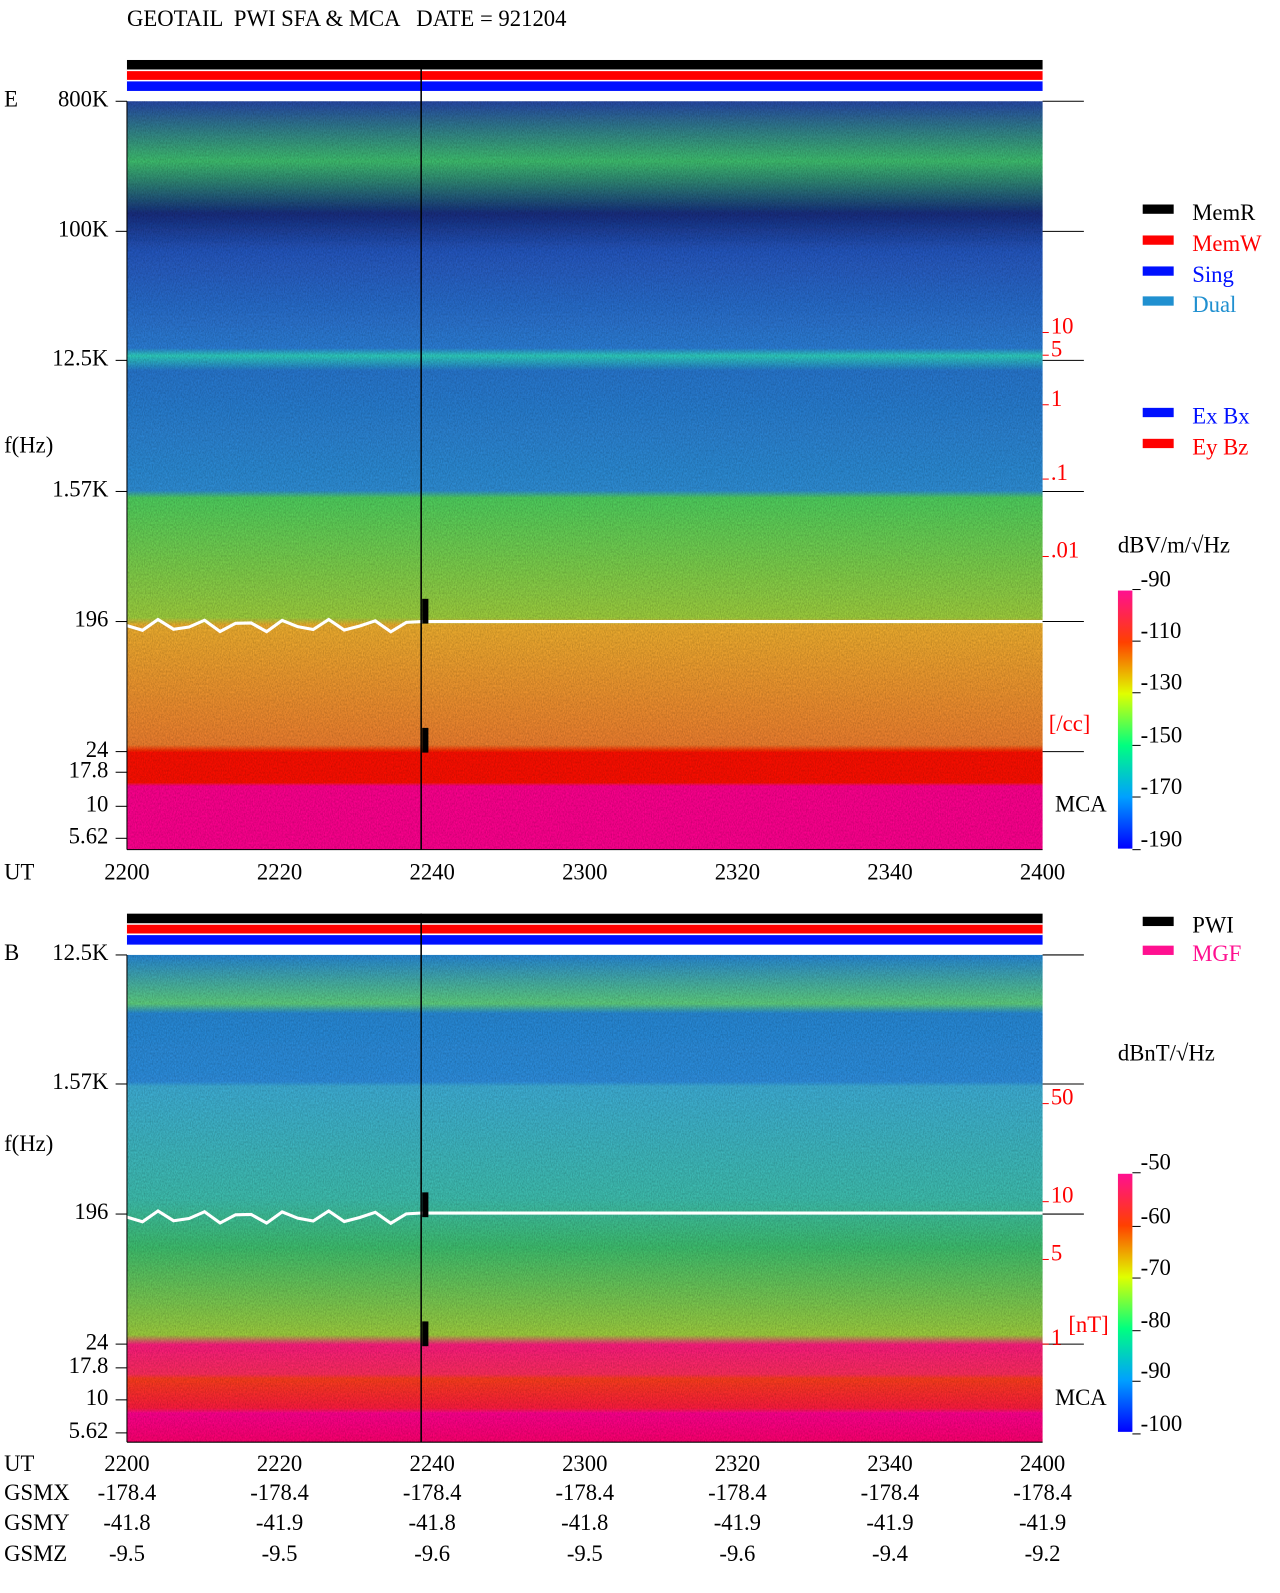  Describe the element at coordinates (1166, 1052) in the screenshot. I see `colorbar-title: dBnT/√Hz` at that location.